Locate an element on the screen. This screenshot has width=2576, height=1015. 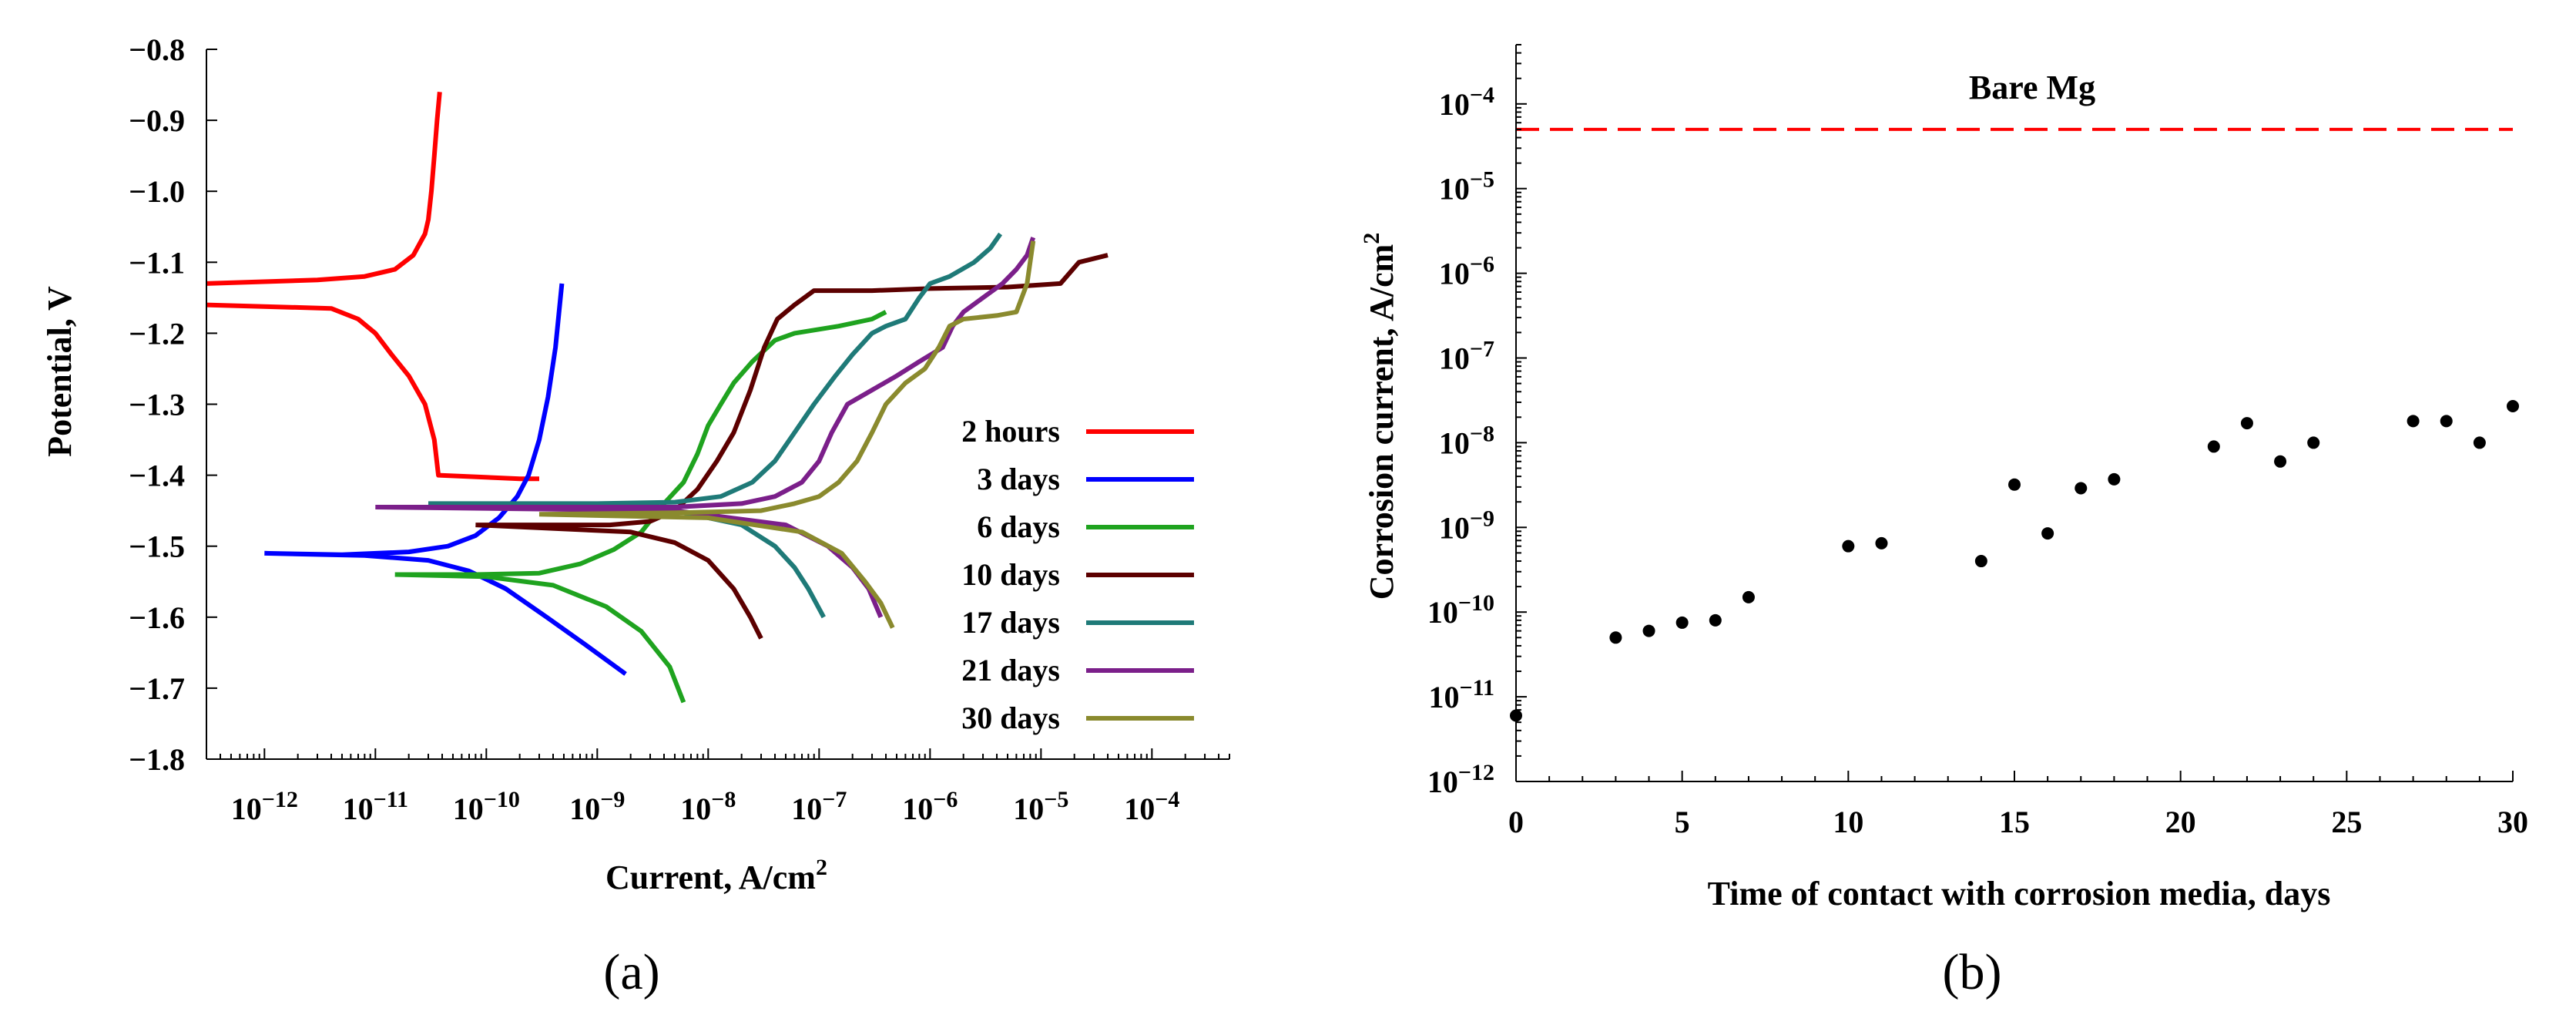
a-x-tick-label: 10⁻⁹ is located at coordinates (597, 806).